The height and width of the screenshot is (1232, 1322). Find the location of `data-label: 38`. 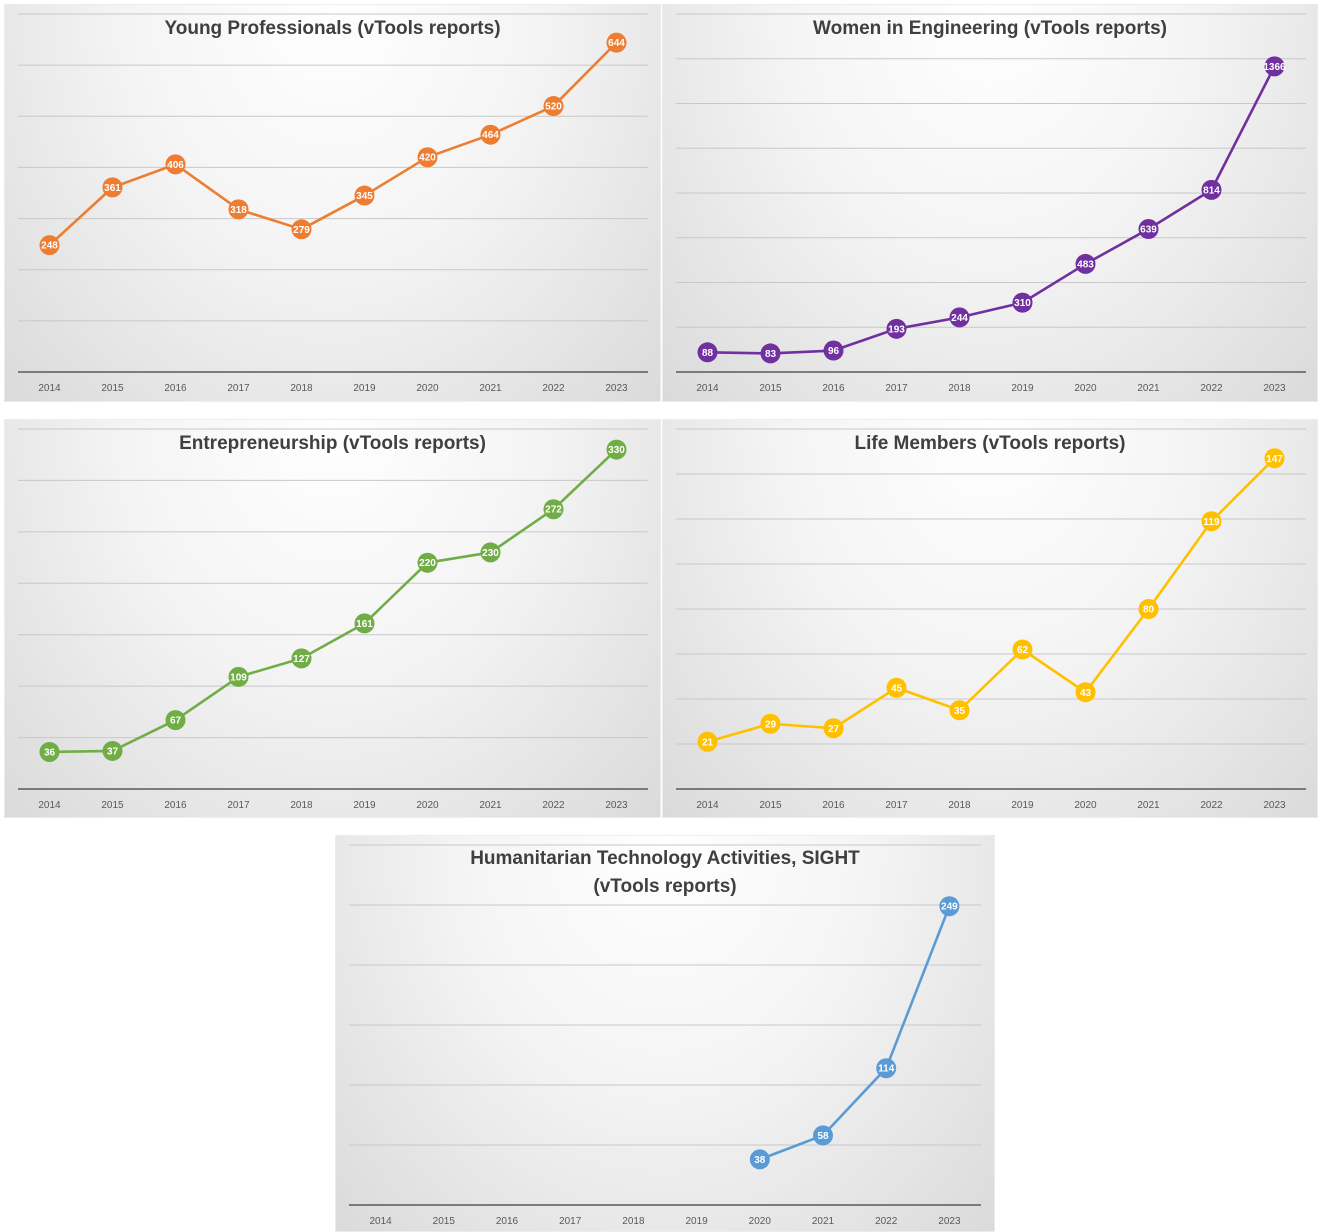

data-label: 38 is located at coordinates (760, 1160).